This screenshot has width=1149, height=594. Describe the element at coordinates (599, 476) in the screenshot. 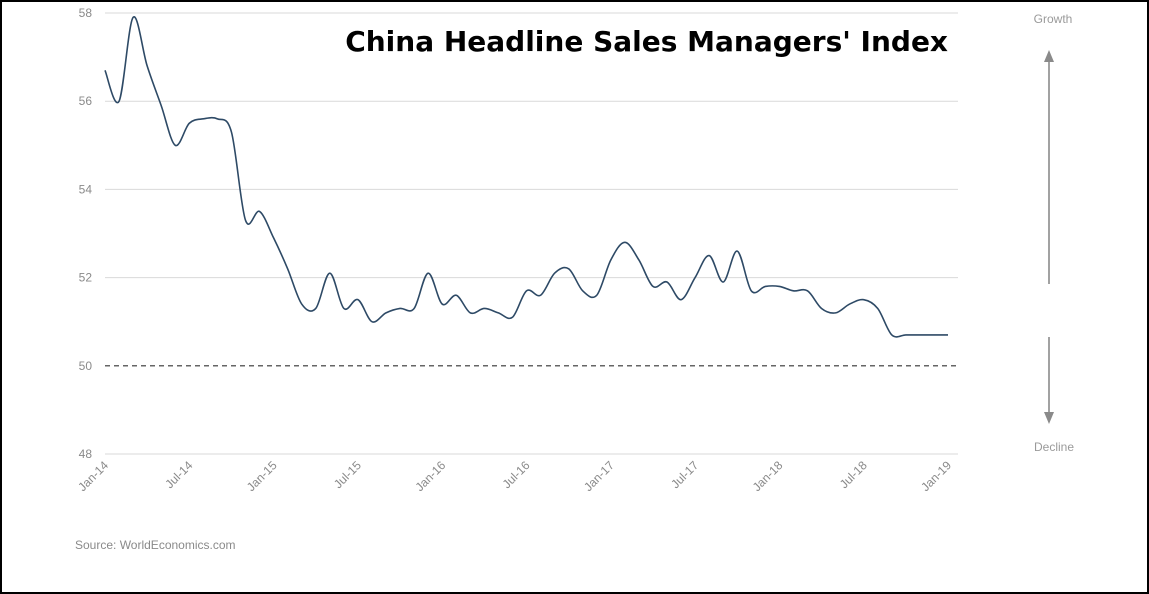

I see `x-tick-label: Jan-17` at that location.